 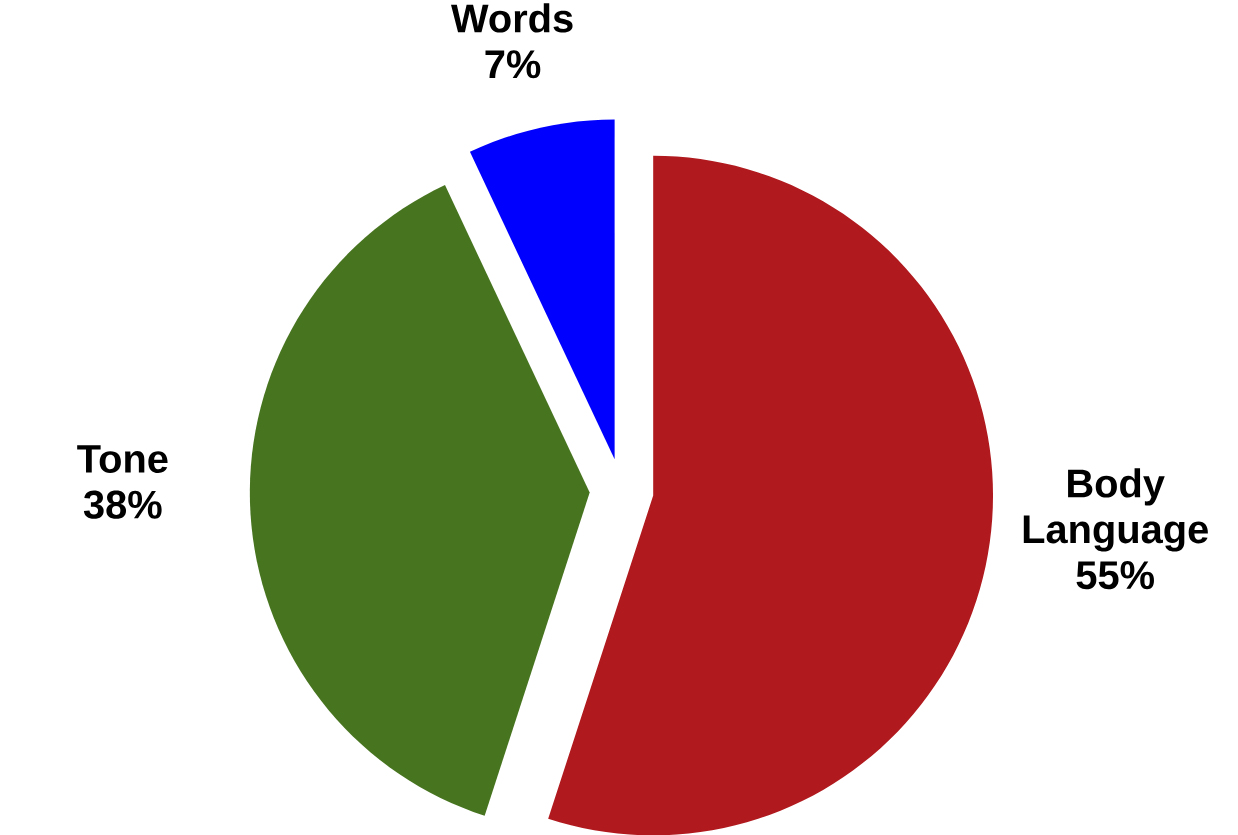 I want to click on data-label: 38%, so click(x=122, y=504).